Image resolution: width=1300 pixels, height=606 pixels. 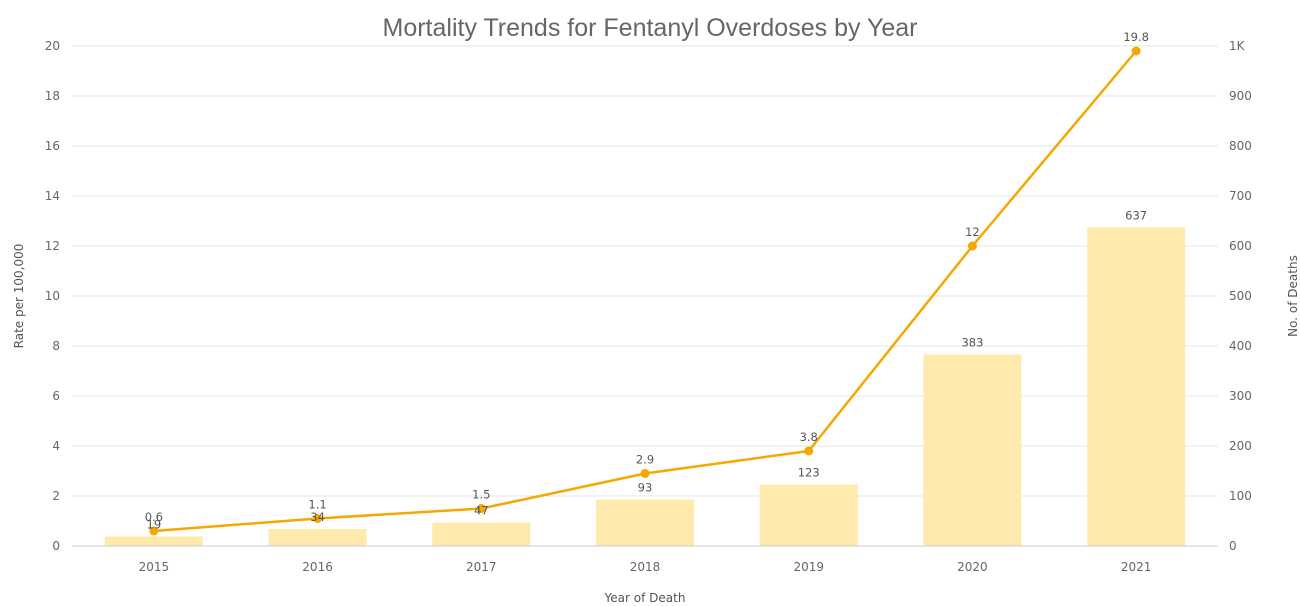 I want to click on y-tick-left: 20, so click(x=52, y=46).